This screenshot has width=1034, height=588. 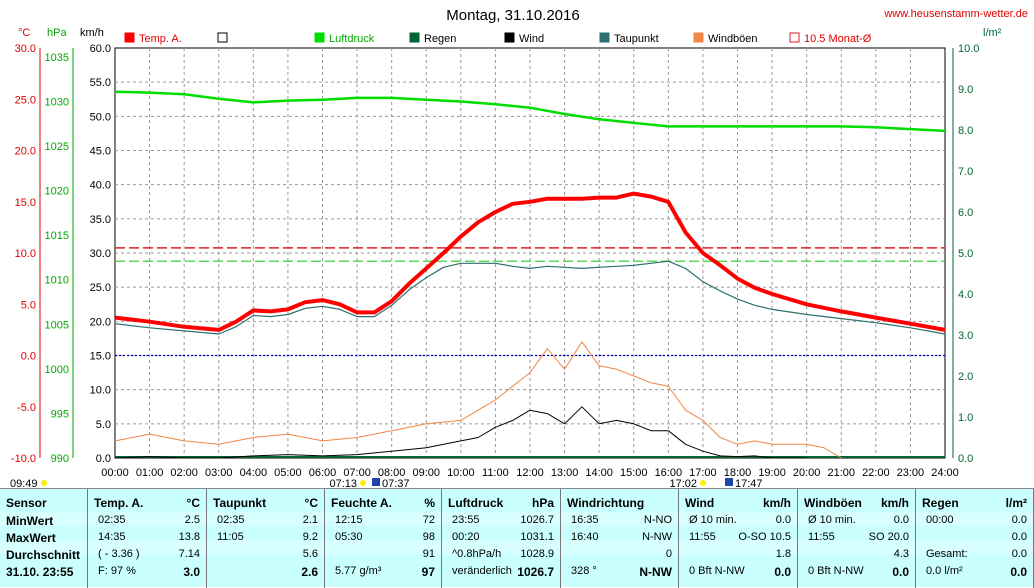 I want to click on cell-time: veränderlich, so click(x=482, y=571).